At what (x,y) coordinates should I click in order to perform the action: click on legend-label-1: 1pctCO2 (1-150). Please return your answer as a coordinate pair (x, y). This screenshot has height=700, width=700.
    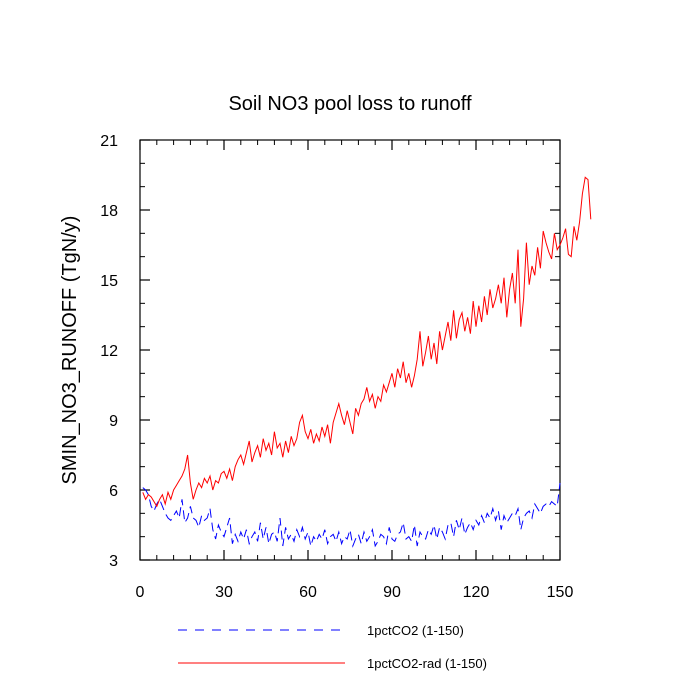
    Looking at the image, I should click on (415, 630).